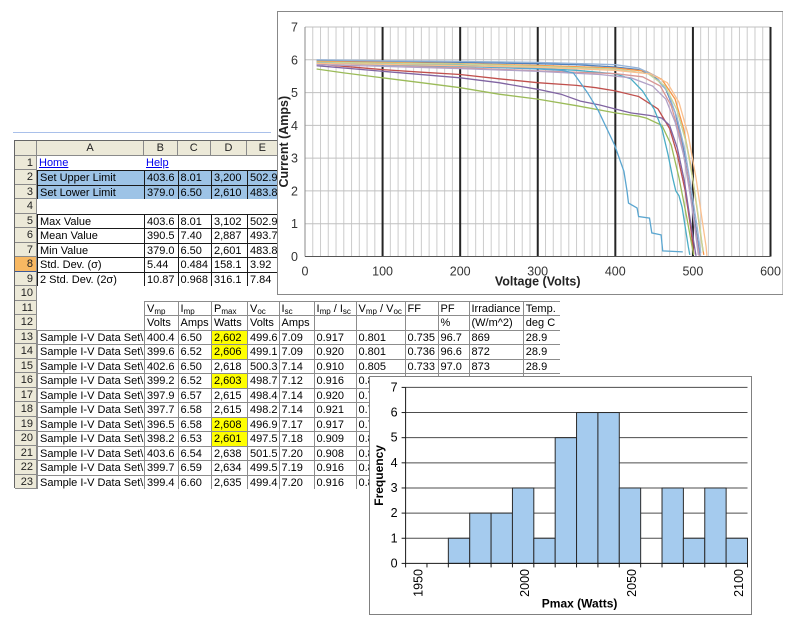 Image resolution: width=800 pixels, height=631 pixels. I want to click on svg-text: 2100, so click(739, 583).